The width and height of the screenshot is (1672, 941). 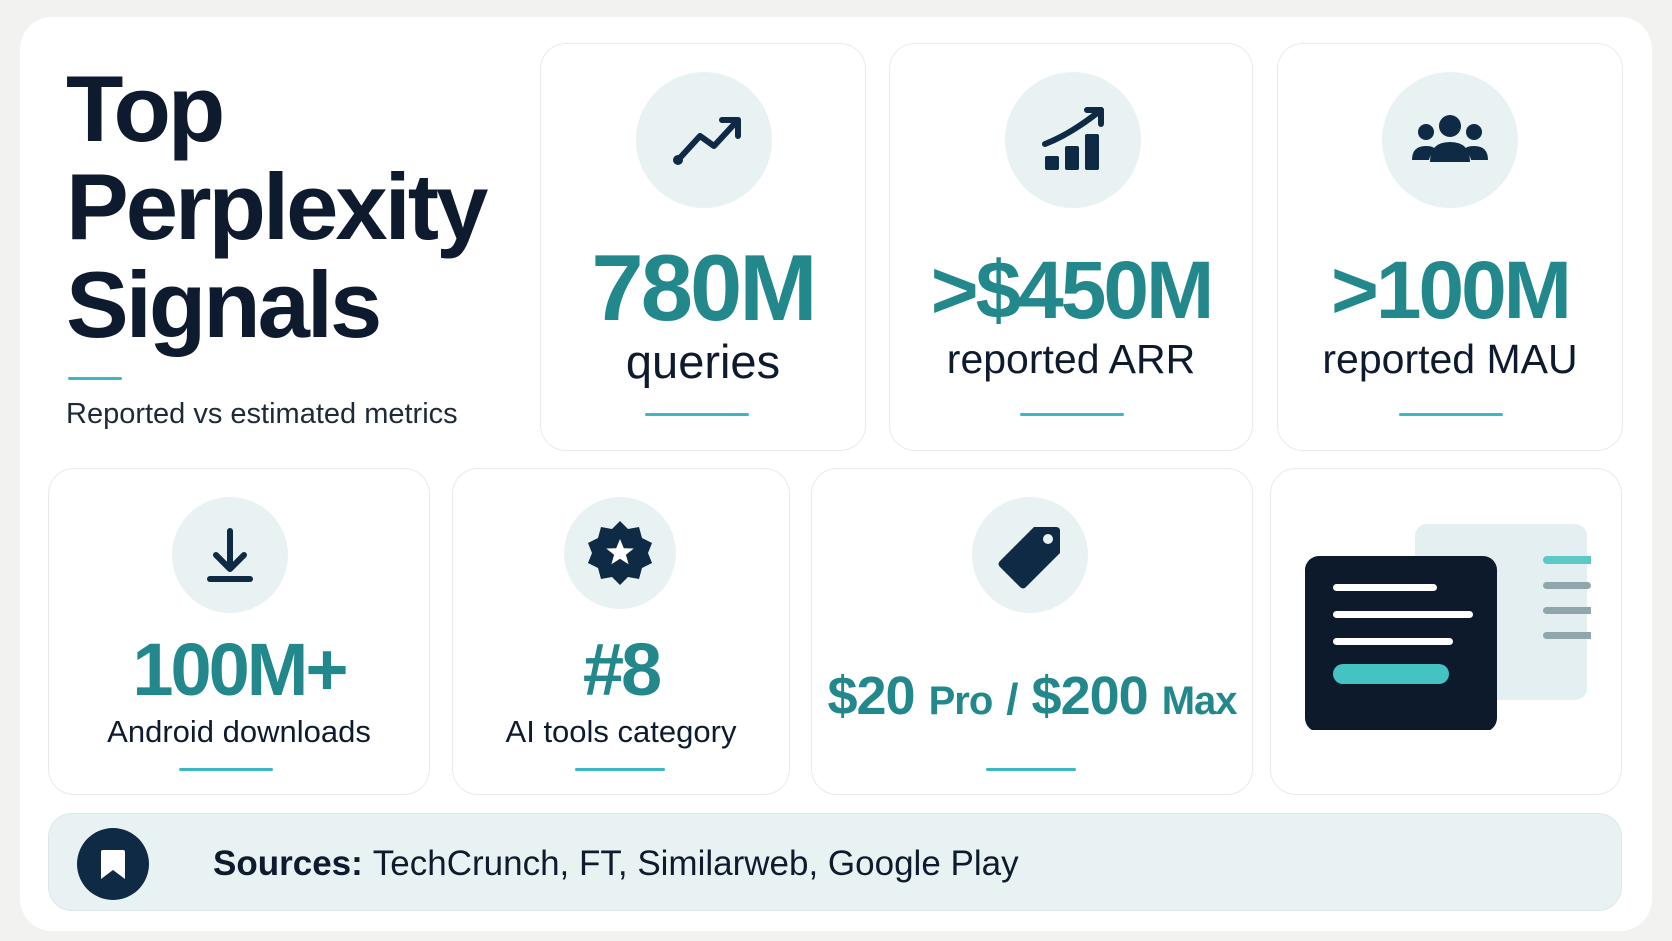 What do you see at coordinates (1452, 628) in the screenshot?
I see `documents-illustration-icon` at bounding box center [1452, 628].